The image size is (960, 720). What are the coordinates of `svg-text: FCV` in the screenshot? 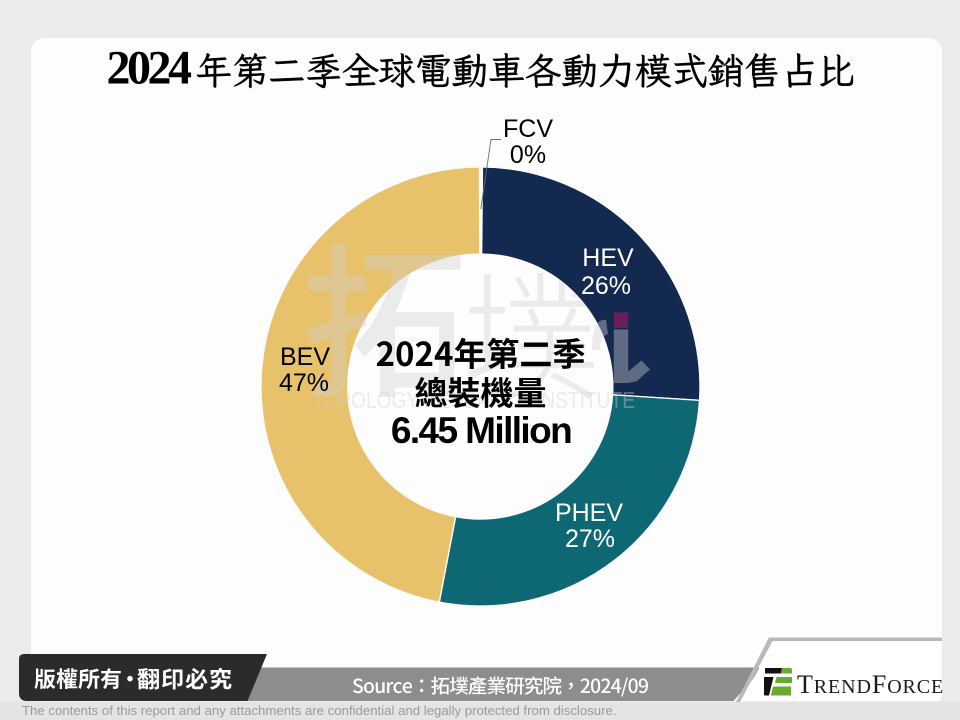 It's located at (528, 129).